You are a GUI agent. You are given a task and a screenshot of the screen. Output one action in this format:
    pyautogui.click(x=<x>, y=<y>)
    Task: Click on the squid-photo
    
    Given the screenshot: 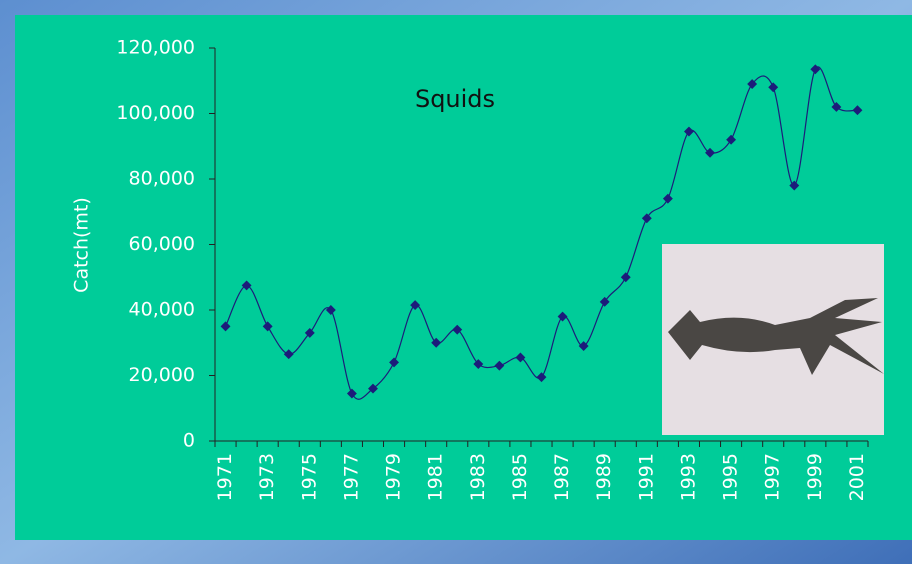 What is the action you would take?
    pyautogui.click(x=773, y=339)
    